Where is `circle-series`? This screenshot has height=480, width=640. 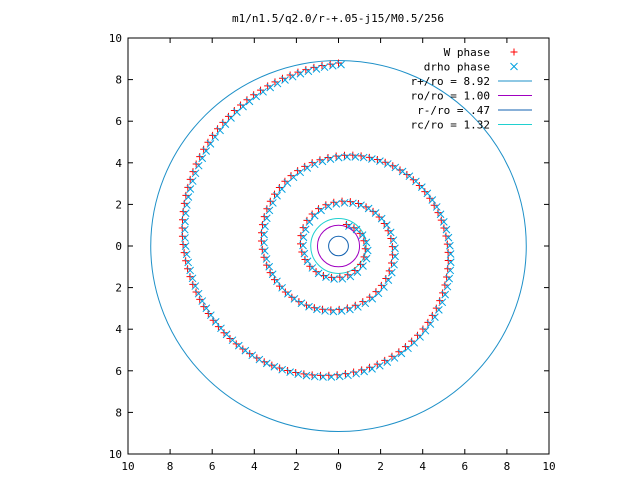
circle-series is located at coordinates (338, 246).